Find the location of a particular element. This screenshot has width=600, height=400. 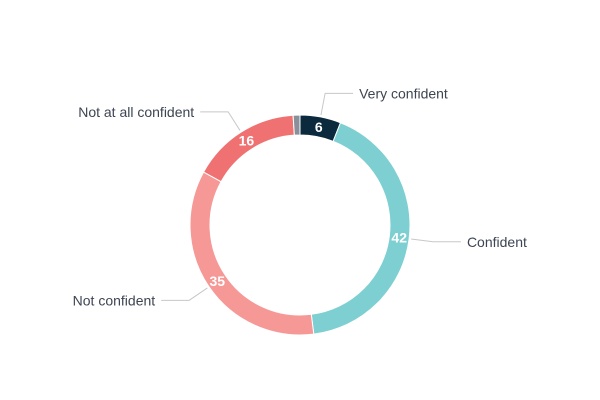

slice-not-confident is located at coordinates (252, 253).